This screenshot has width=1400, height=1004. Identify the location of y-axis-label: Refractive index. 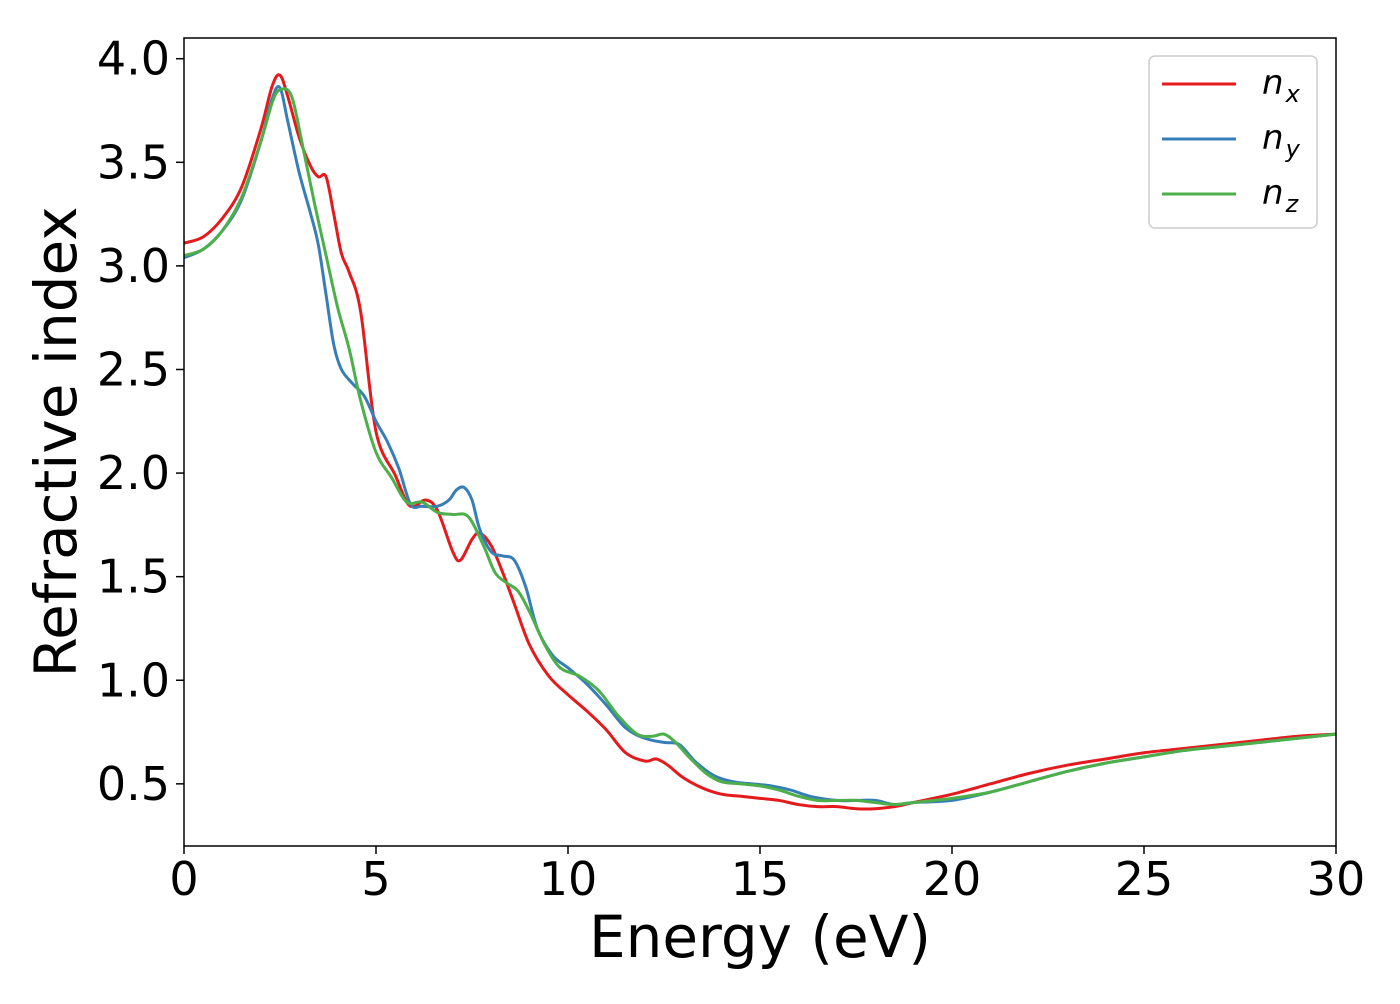
(56, 441).